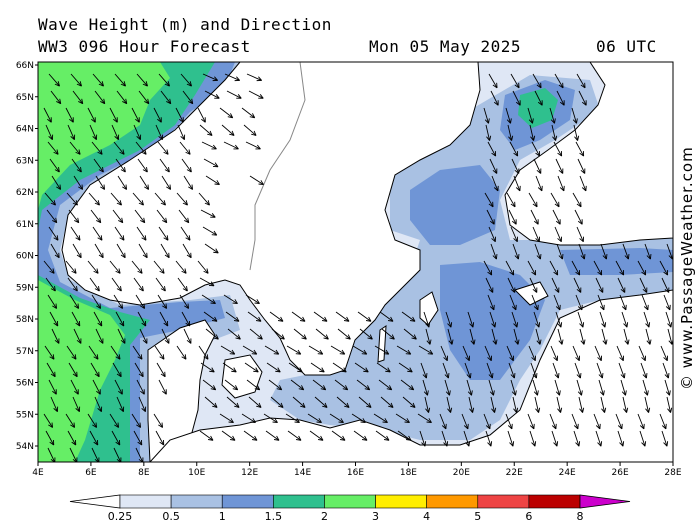  Describe the element at coordinates (620, 473) in the screenshot. I see `lon-tick-label: 26E` at that location.